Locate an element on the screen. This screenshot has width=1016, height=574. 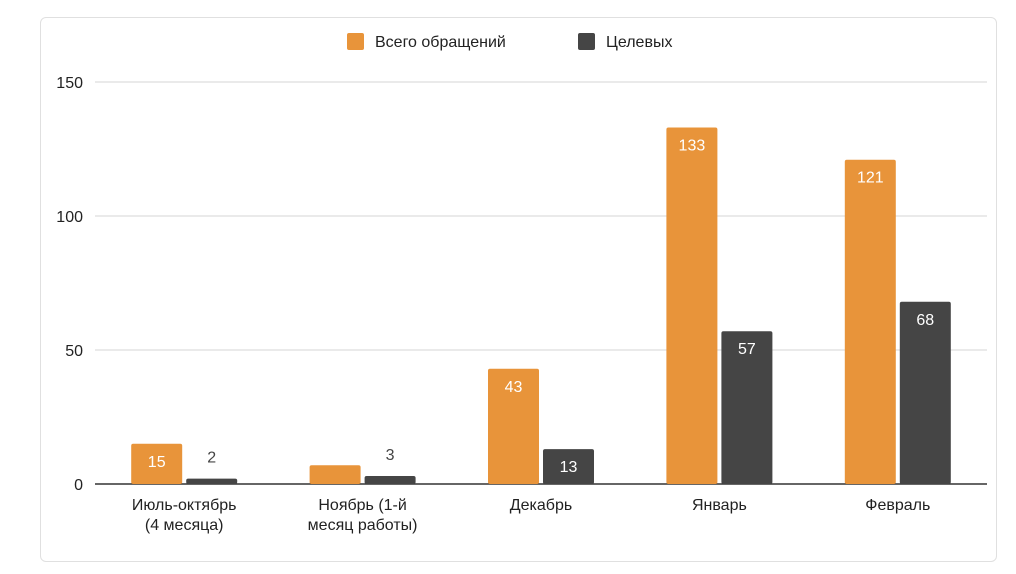
data-label-total-3: 133 is located at coordinates (692, 146).